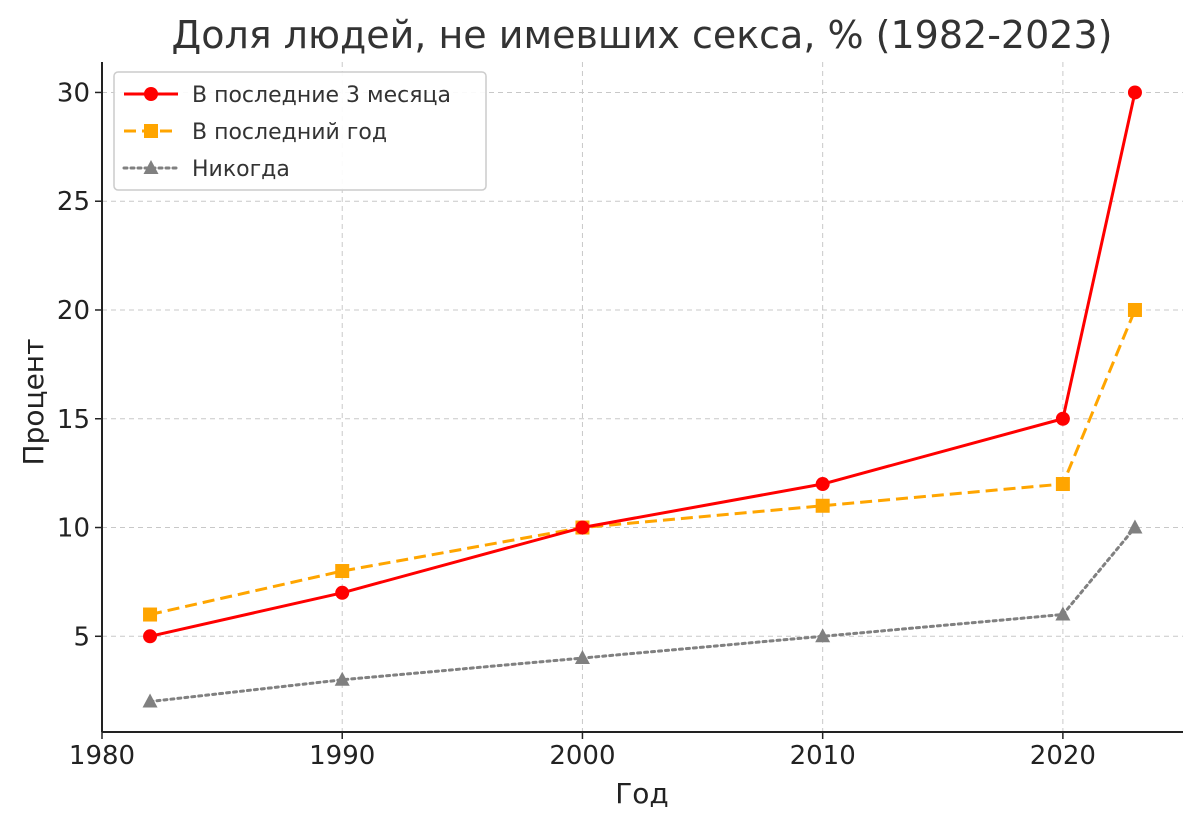 Image resolution: width=1200 pixels, height=826 pixels. I want to click on x-axis-ticks: 1980 1990 2000 2010 2020, so click(582, 751).